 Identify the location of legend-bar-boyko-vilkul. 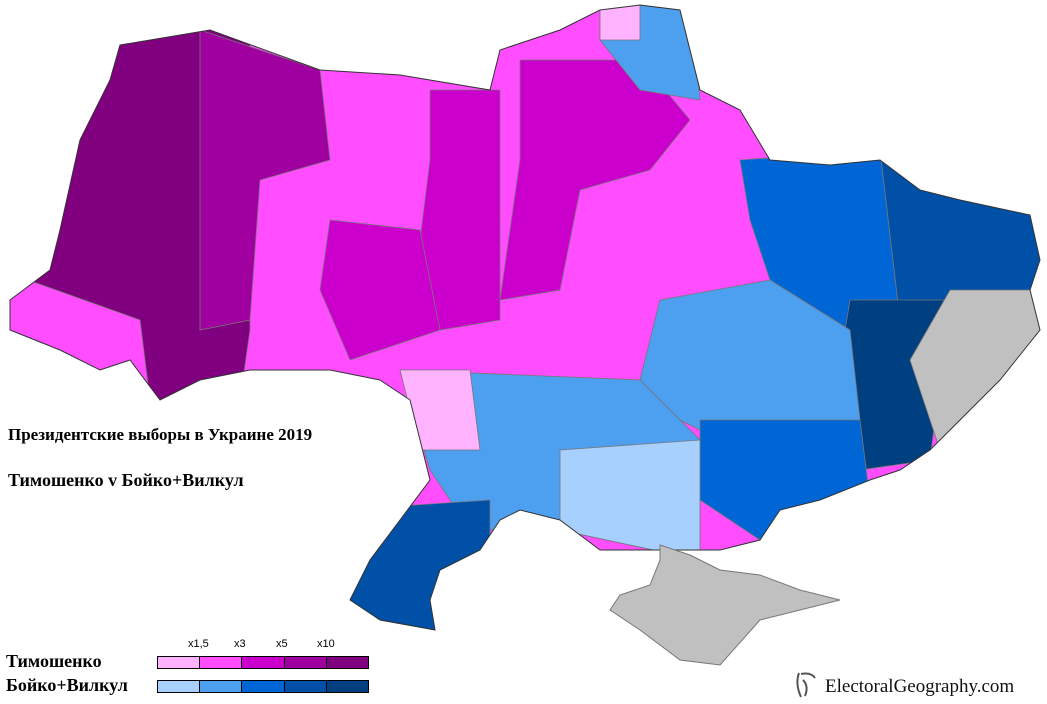
(263, 686).